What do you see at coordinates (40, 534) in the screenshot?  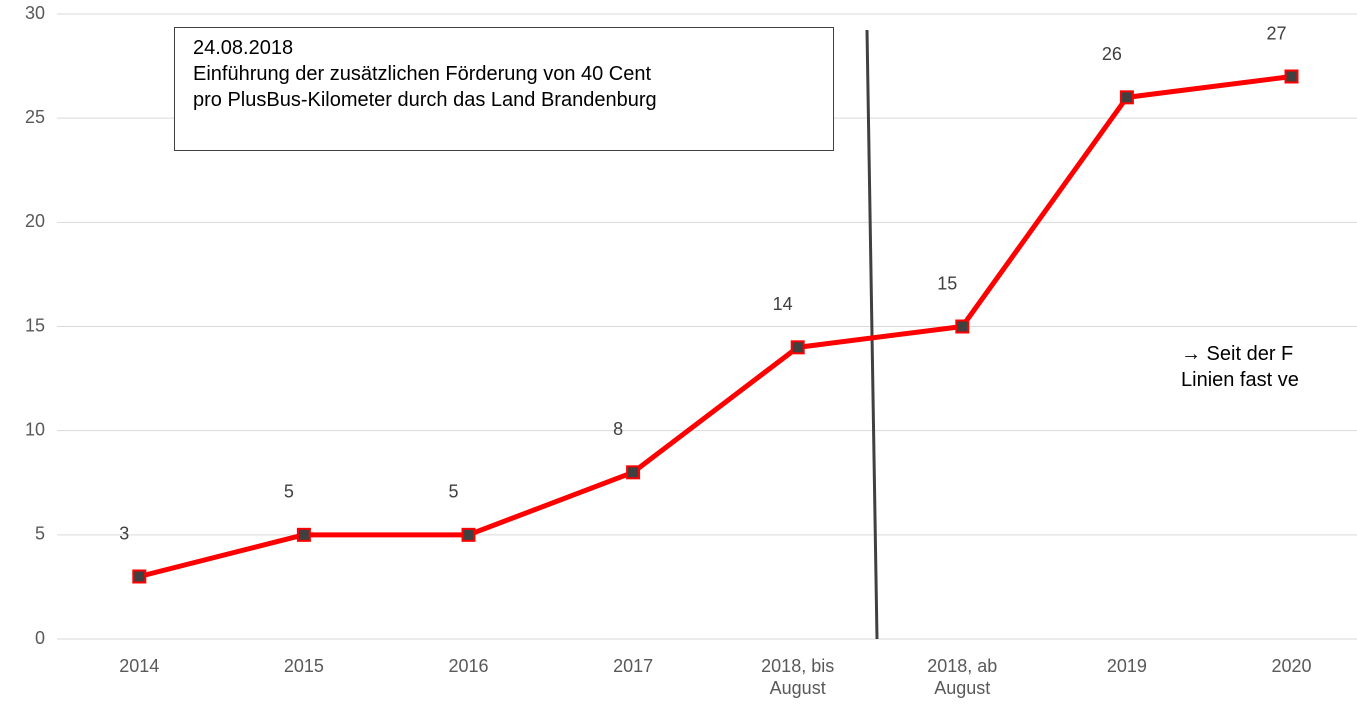 I see `y-tick-label: 5` at bounding box center [40, 534].